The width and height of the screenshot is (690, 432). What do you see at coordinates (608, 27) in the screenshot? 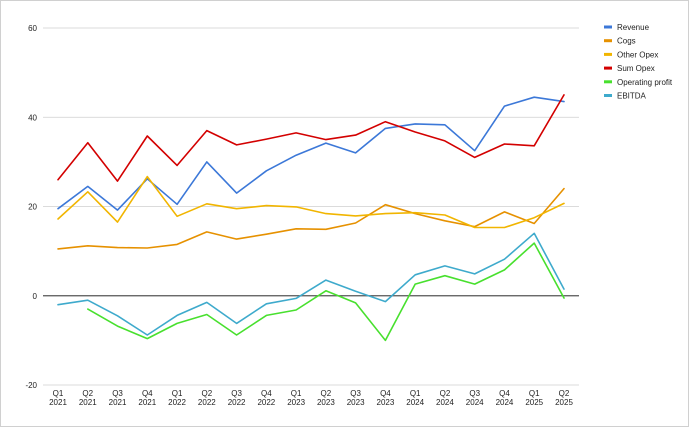
I see `legend-swatch-revenue` at bounding box center [608, 27].